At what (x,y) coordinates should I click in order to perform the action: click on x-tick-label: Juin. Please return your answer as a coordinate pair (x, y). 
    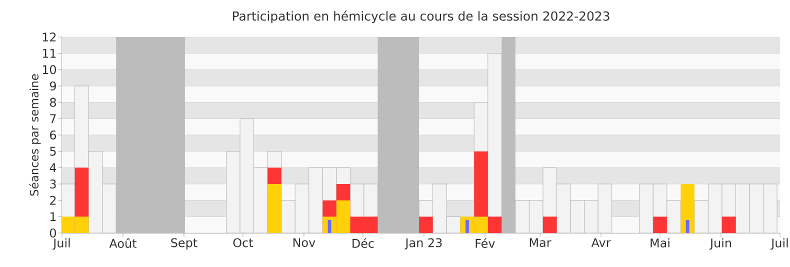
    Looking at the image, I should click on (720, 244).